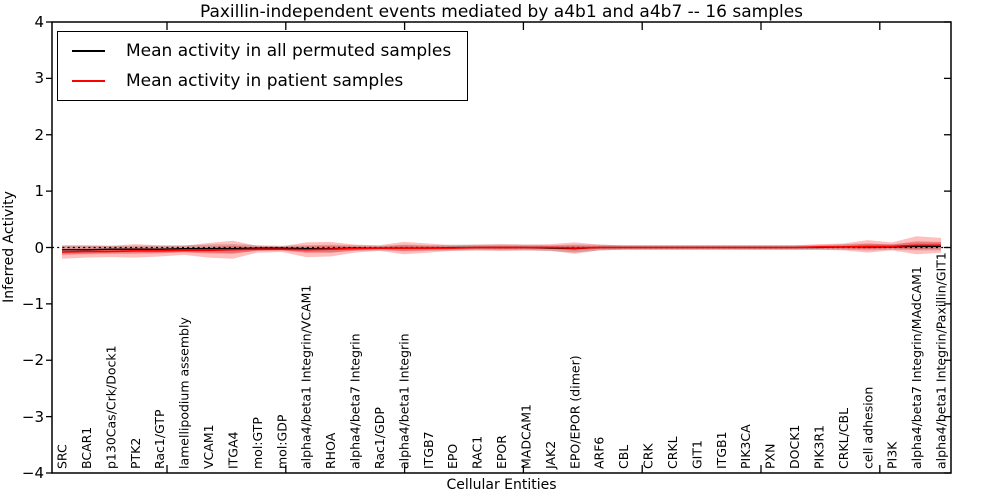 The height and width of the screenshot is (500, 1000). Describe the element at coordinates (62, 456) in the screenshot. I see `x-tick-label: SRC` at that location.